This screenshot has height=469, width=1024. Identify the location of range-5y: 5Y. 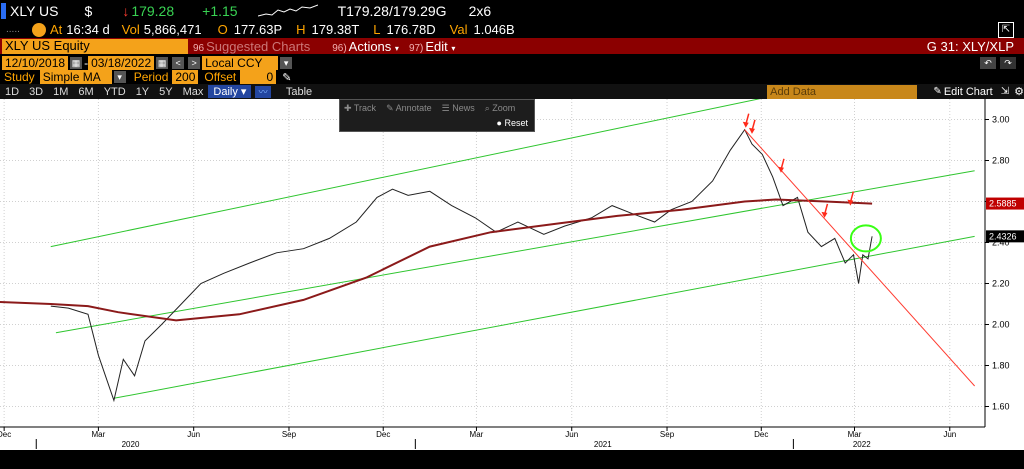
(166, 91).